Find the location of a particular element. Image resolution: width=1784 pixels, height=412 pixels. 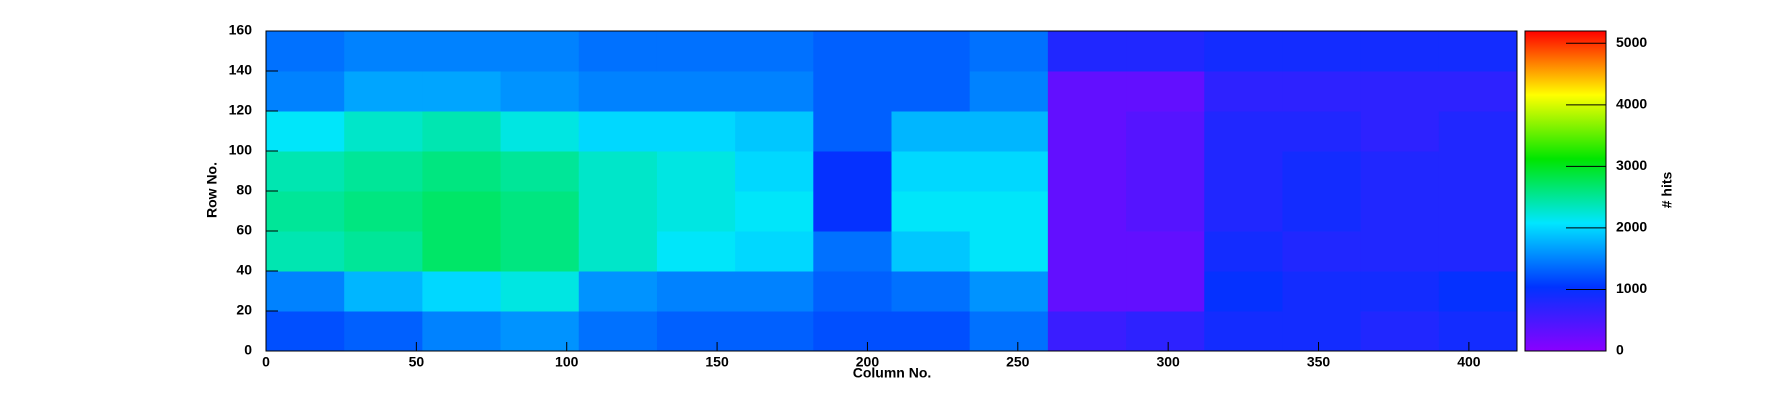

y-tick-label: 100 is located at coordinates (241, 150).